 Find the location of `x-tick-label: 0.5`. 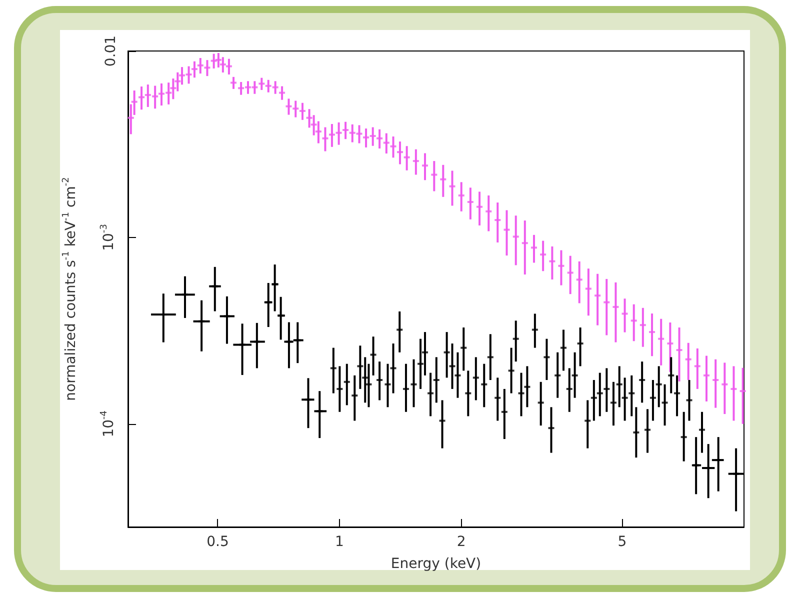

x-tick-label: 0.5 is located at coordinates (217, 542).